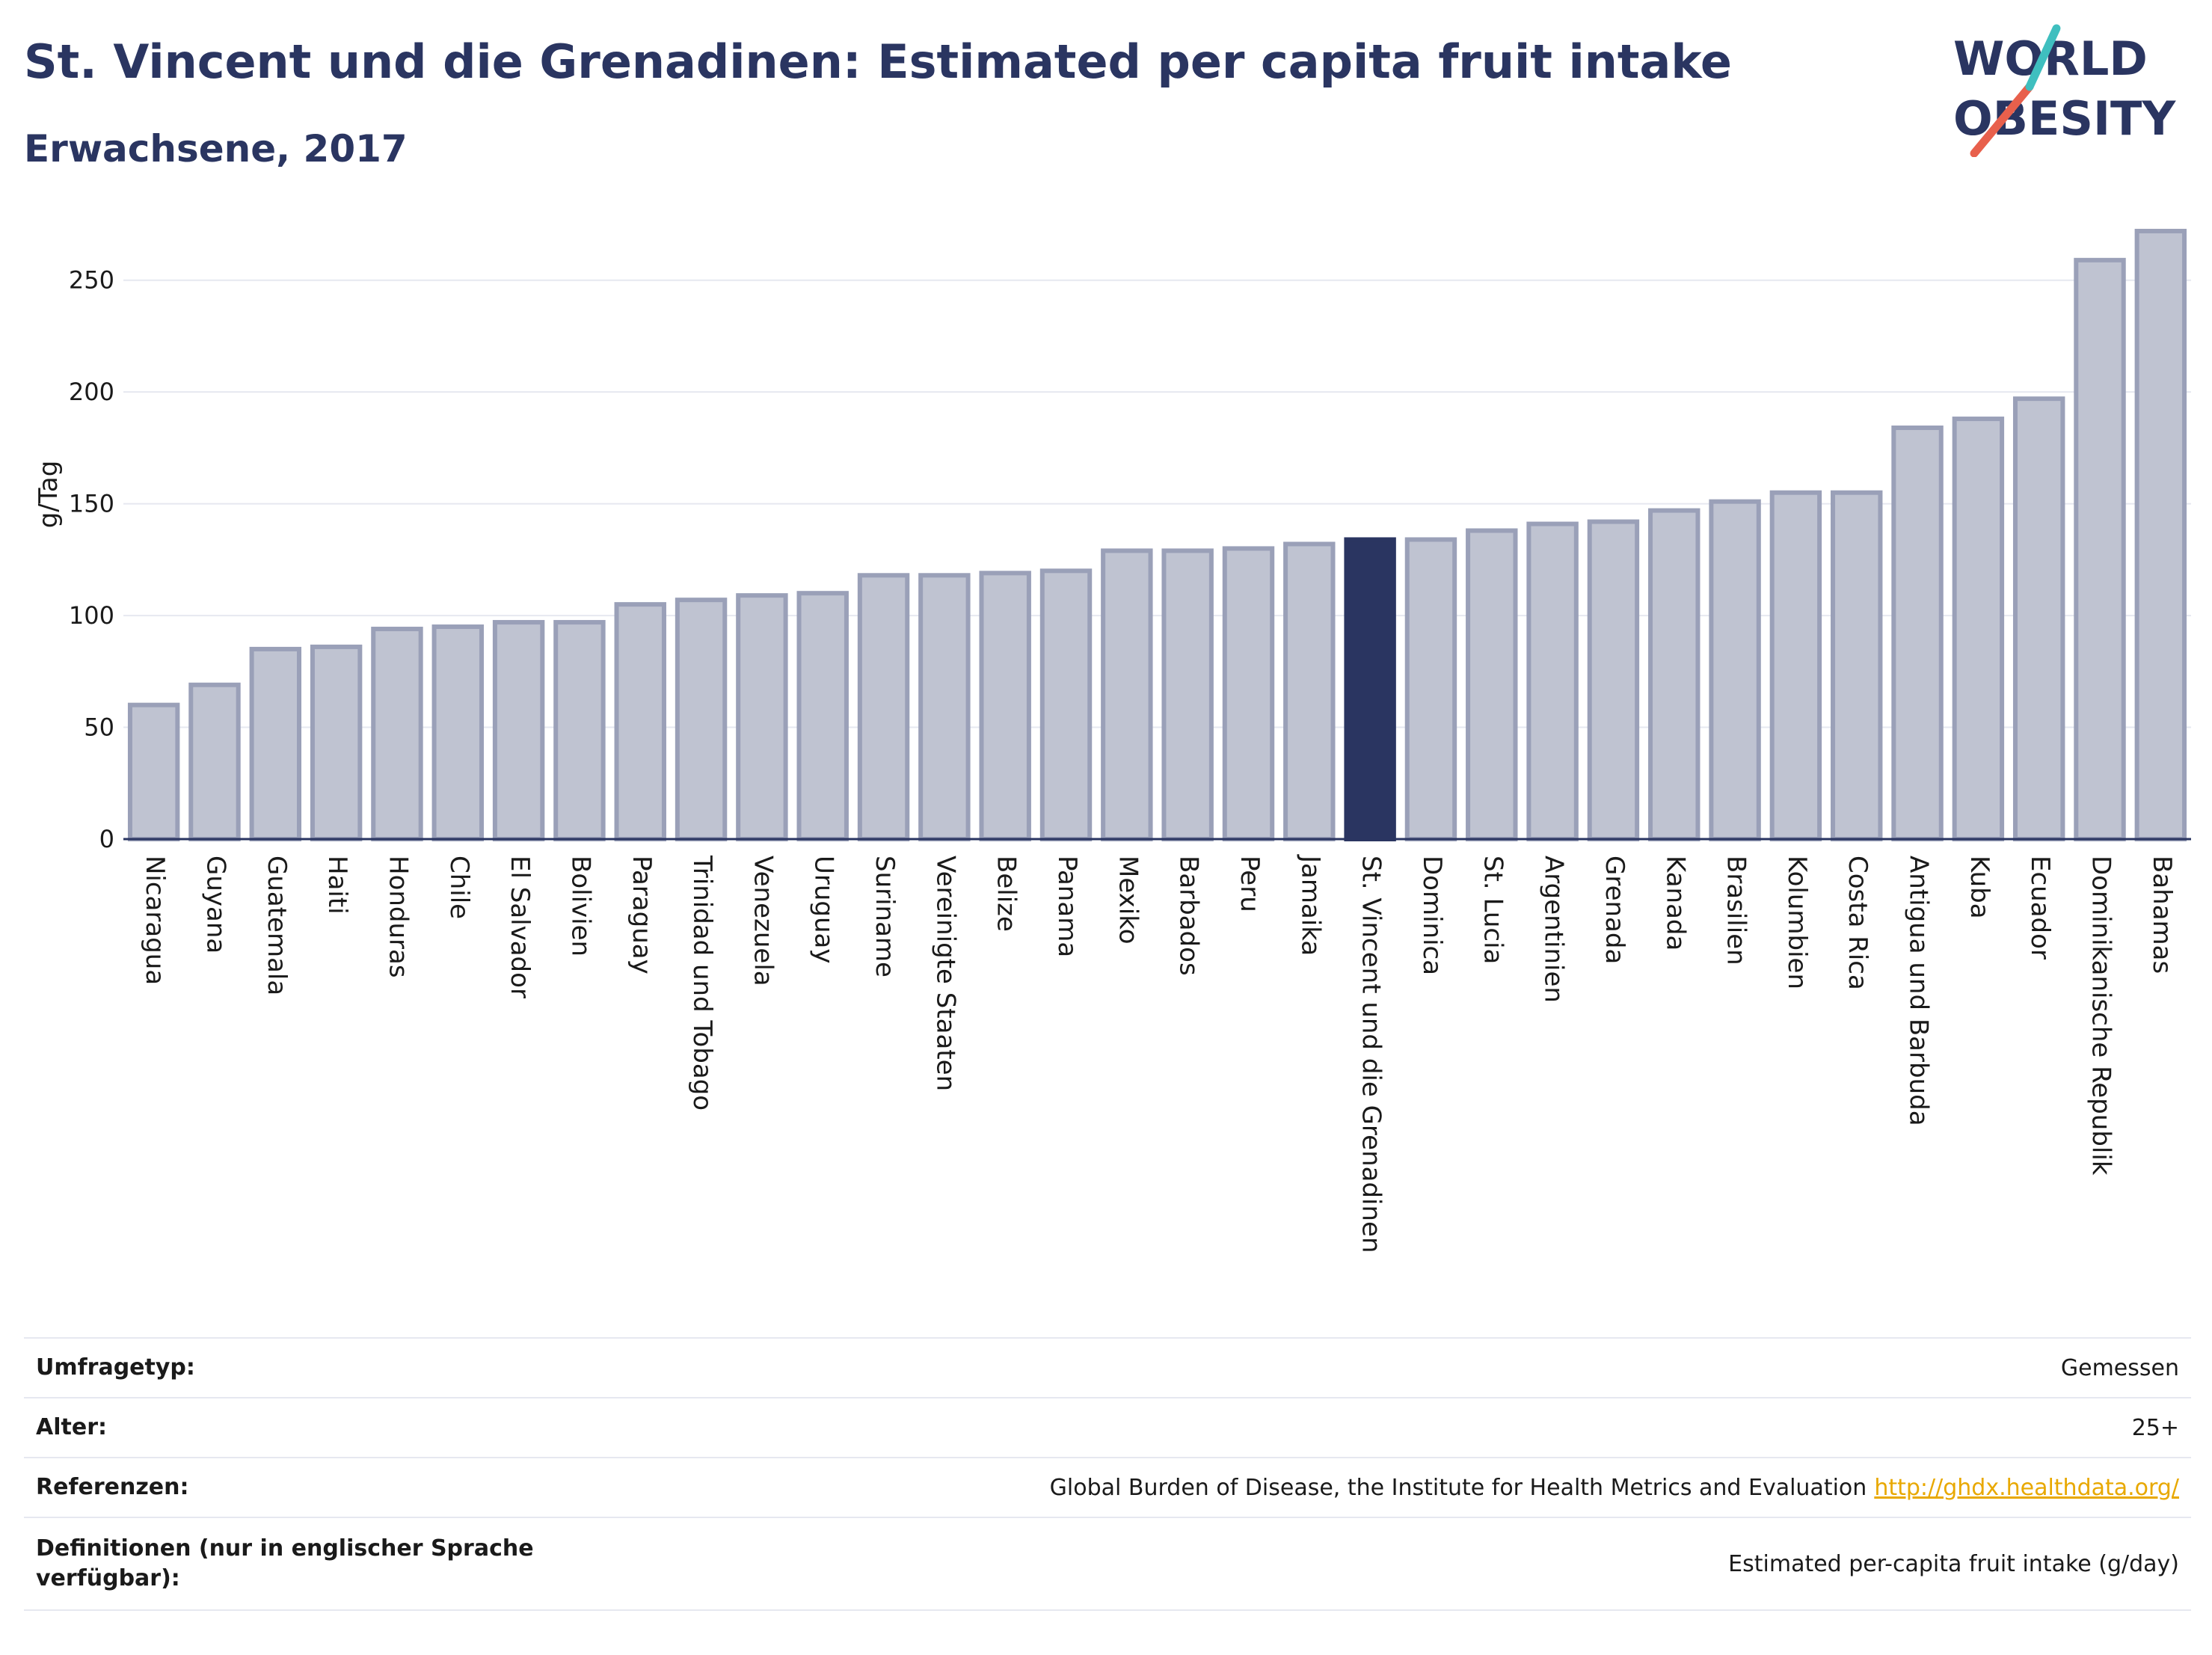 The image size is (2212, 1655). I want to click on info-row-age: Alter: 25+, so click(1107, 1428).